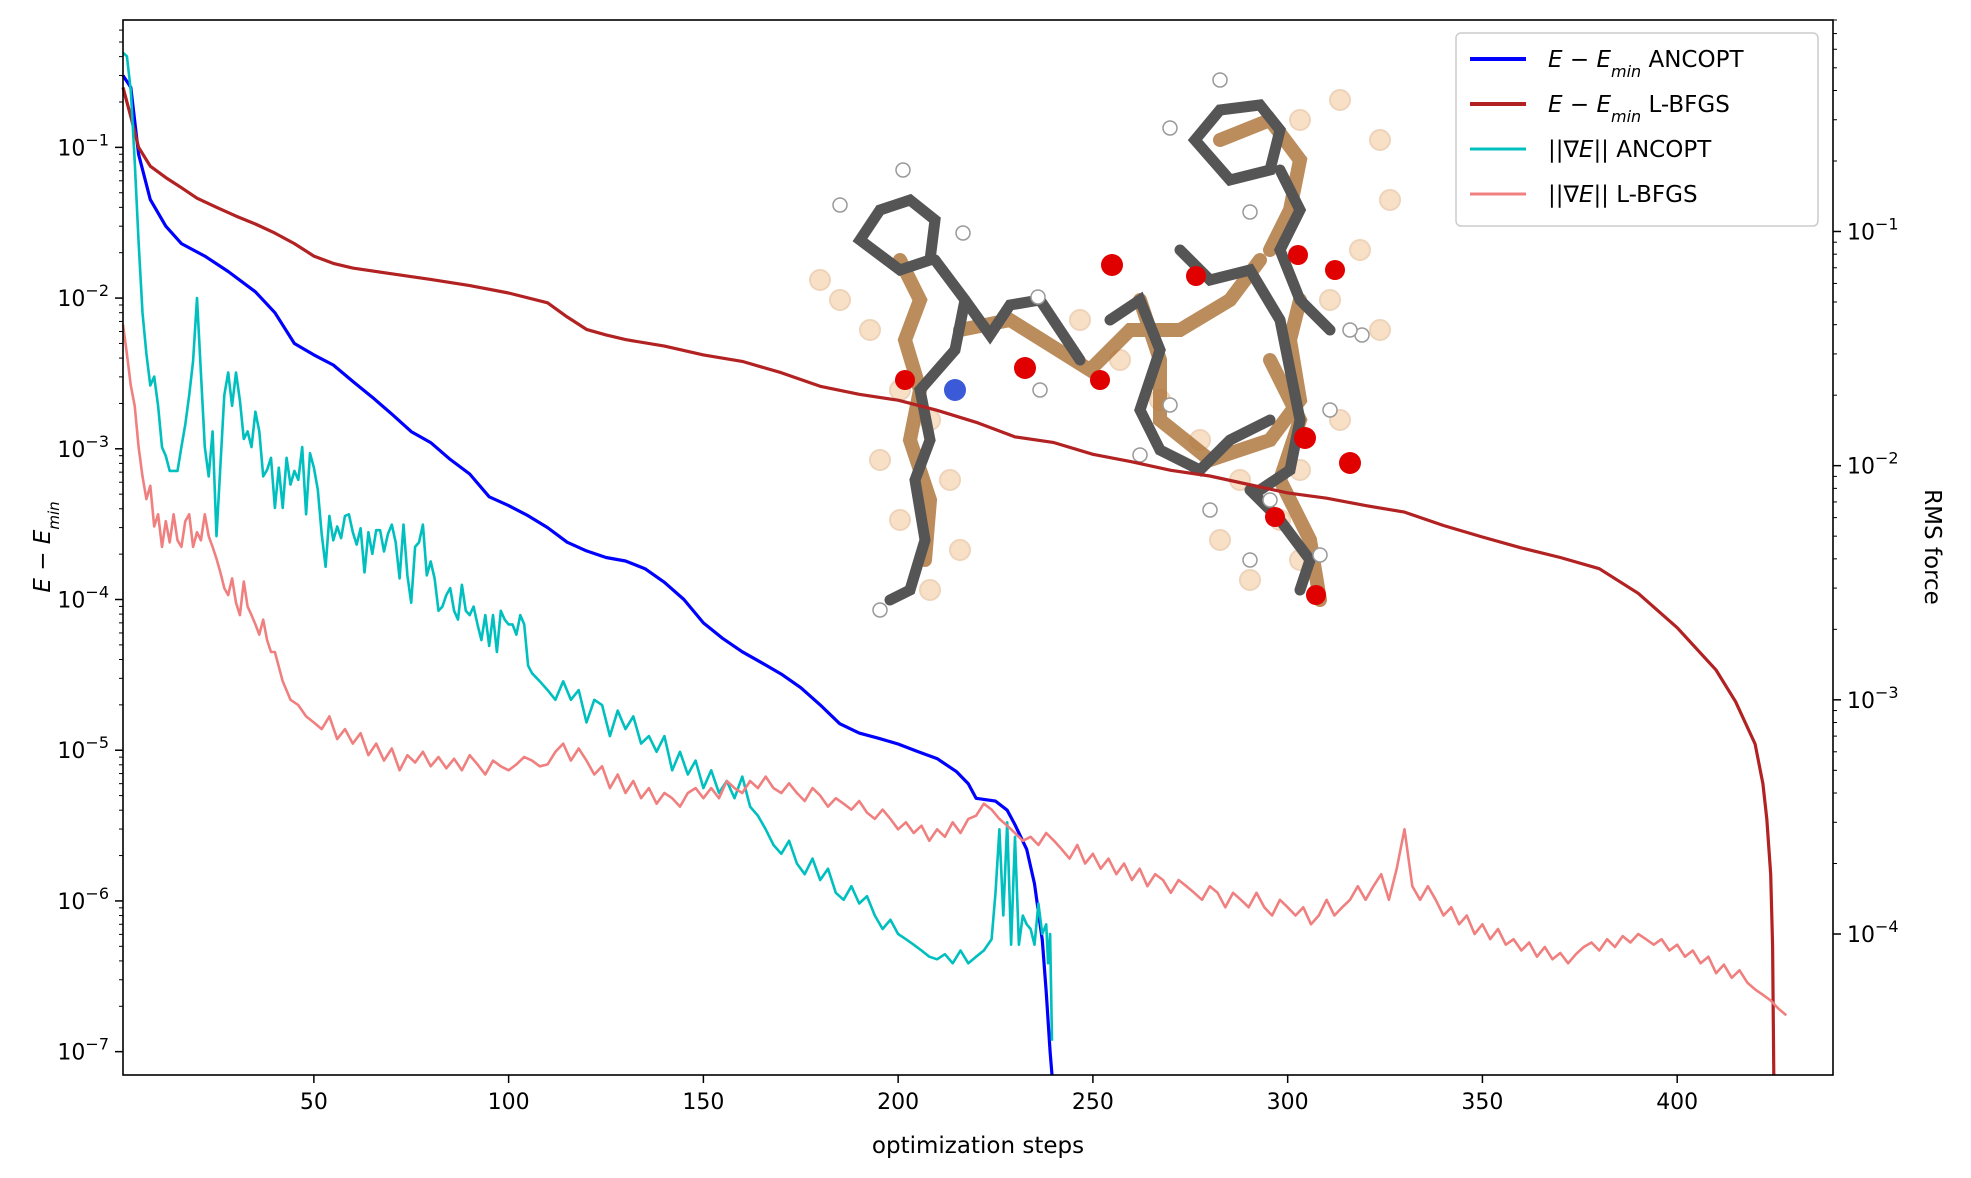 The width and height of the screenshot is (1971, 1178). Describe the element at coordinates (83, 899) in the screenshot. I see `y-tick-label: 10⁻⁶` at that location.